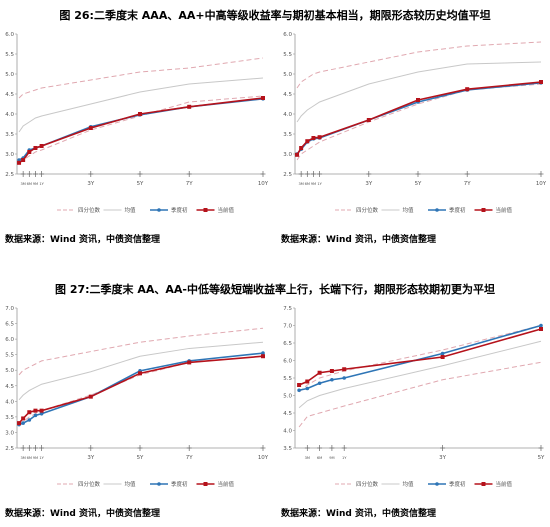  I want to click on y-tick-label: 5.5, so click(287, 55).